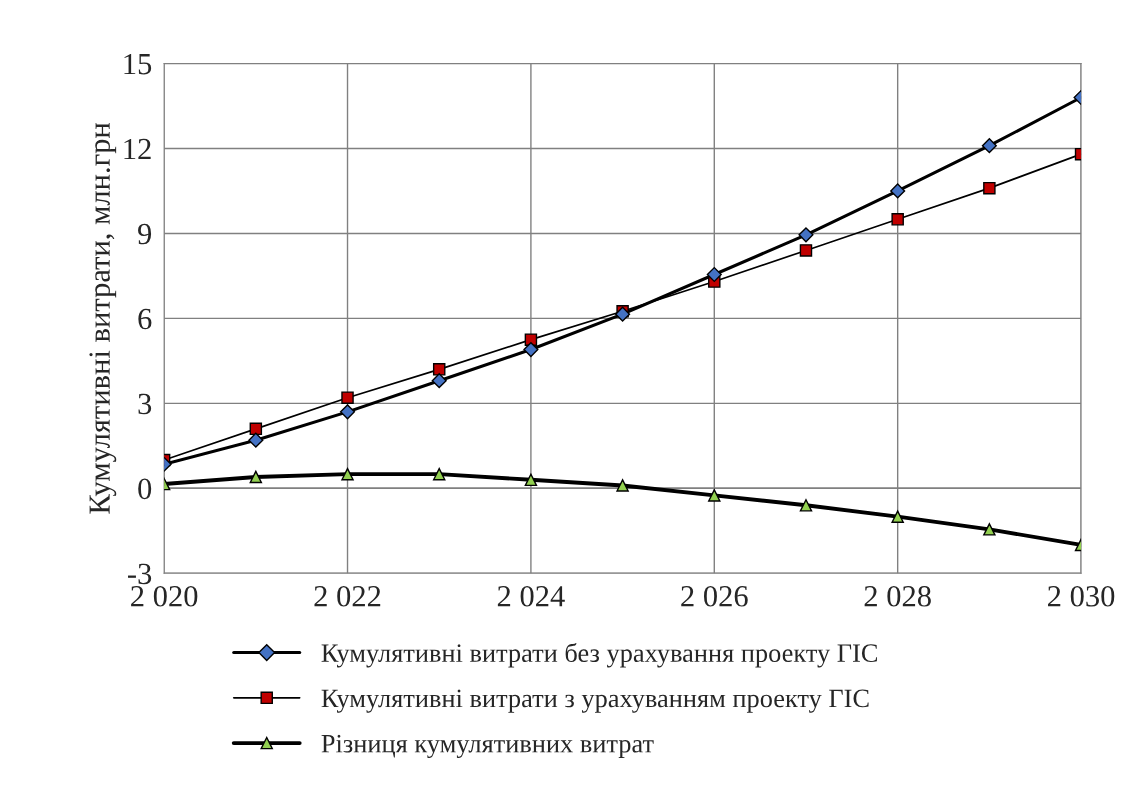 The width and height of the screenshot is (1132, 794). What do you see at coordinates (140, 574) in the screenshot?
I see `y-tick-label: -3` at bounding box center [140, 574].